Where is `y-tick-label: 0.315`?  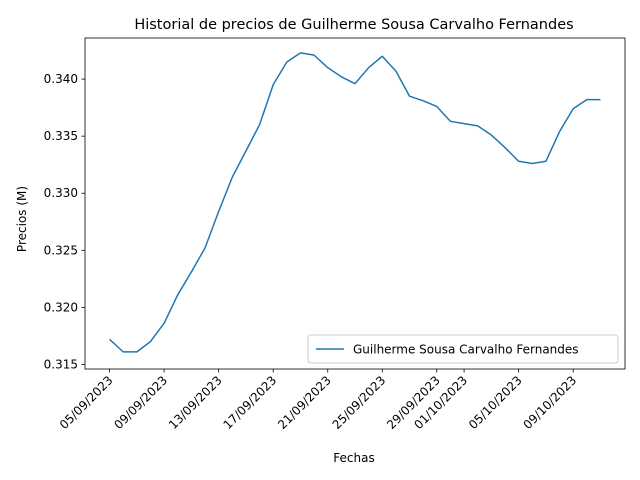
y-tick-label: 0.315 is located at coordinates (61, 364).